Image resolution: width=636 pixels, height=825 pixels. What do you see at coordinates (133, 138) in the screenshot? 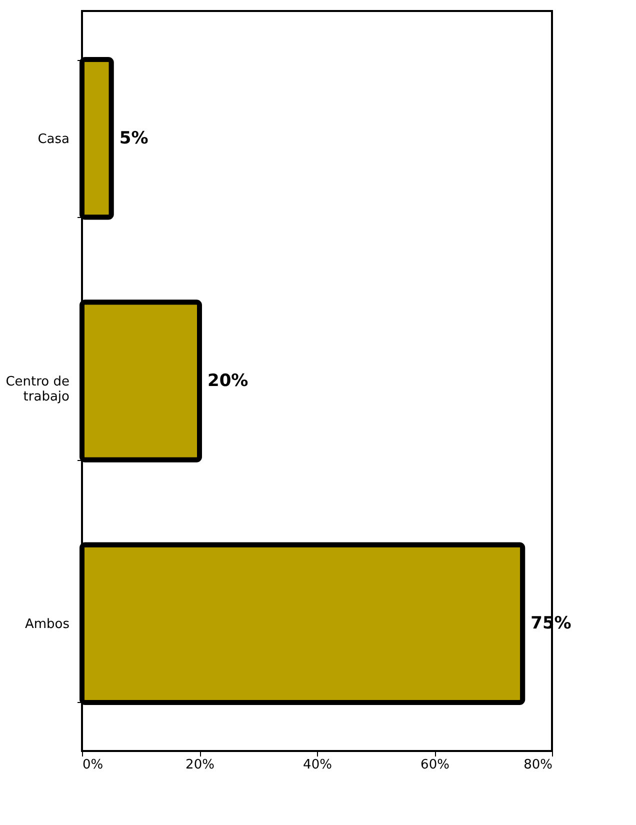
I see `data-label: 5%` at bounding box center [133, 138].